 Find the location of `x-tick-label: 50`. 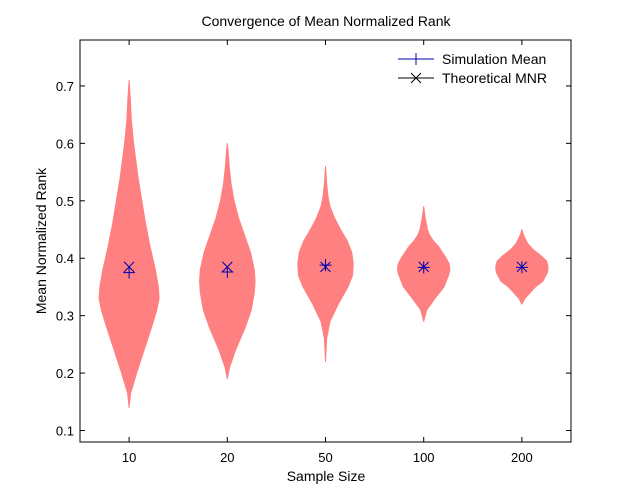

x-tick-label: 50 is located at coordinates (325, 457).